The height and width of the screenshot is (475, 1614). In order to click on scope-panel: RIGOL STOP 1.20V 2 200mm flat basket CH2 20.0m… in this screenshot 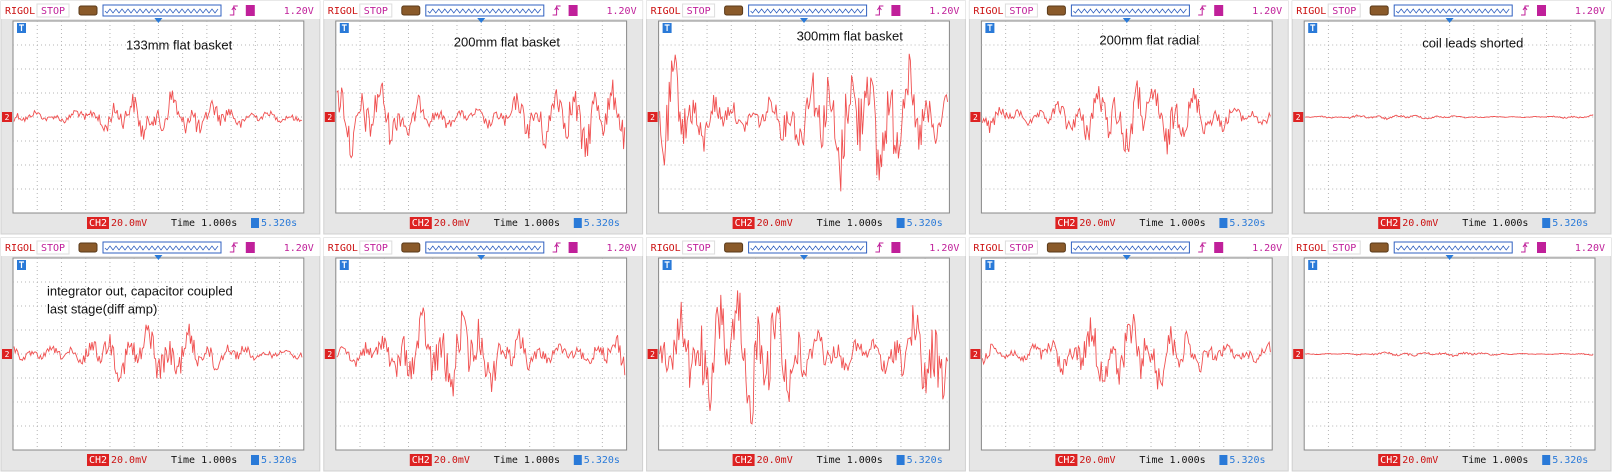, I will do `click(483, 117)`.